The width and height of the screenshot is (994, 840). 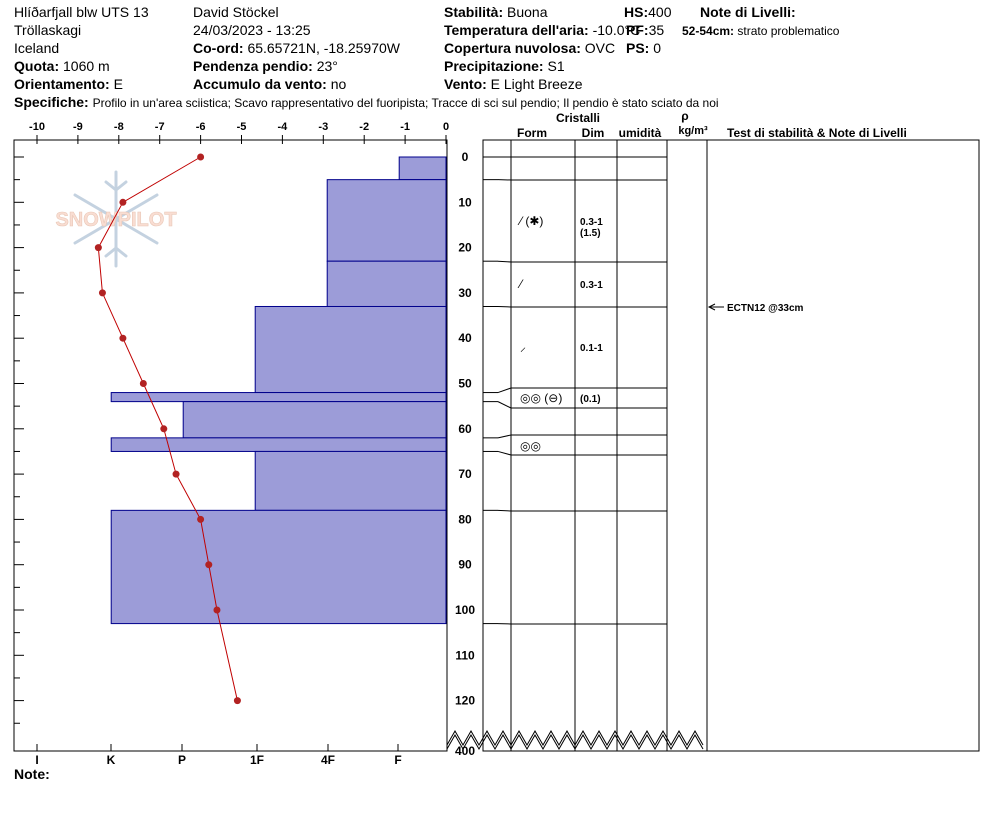 What do you see at coordinates (541, 398) in the screenshot?
I see `grain-form: ◎◎ (⊖)` at bounding box center [541, 398].